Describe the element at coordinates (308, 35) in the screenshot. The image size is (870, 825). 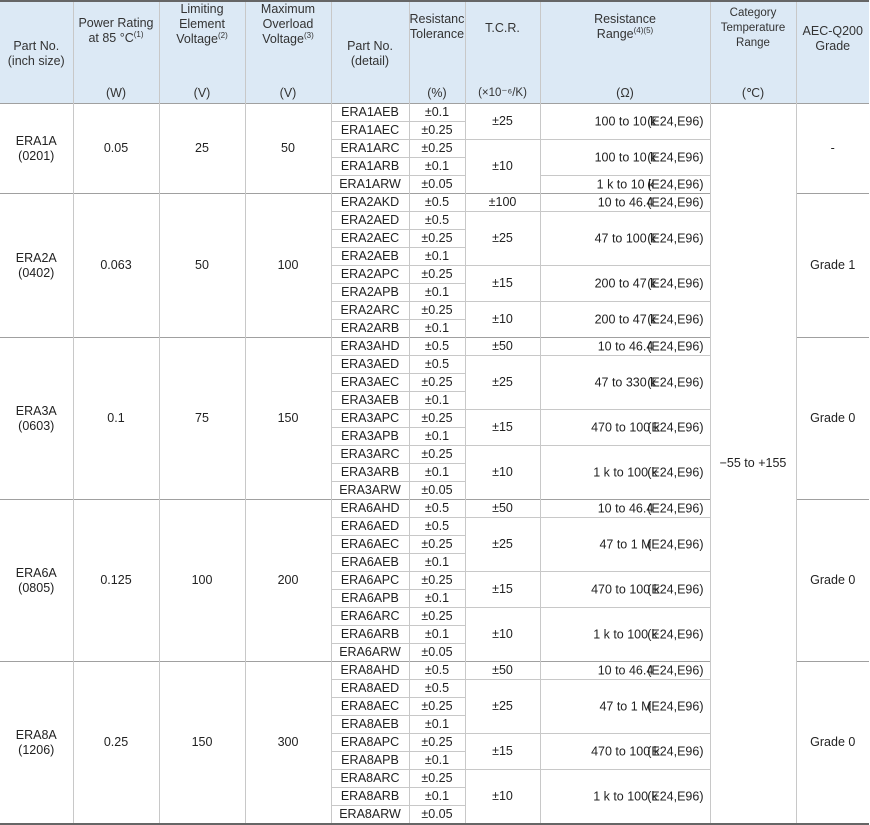
I see `footnote-ref: (3)` at that location.